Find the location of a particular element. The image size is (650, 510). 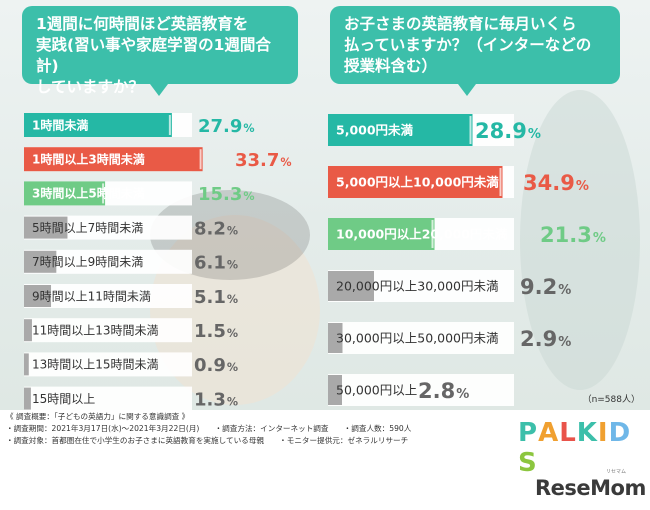

value-label: 2.9% is located at coordinates (545, 339).